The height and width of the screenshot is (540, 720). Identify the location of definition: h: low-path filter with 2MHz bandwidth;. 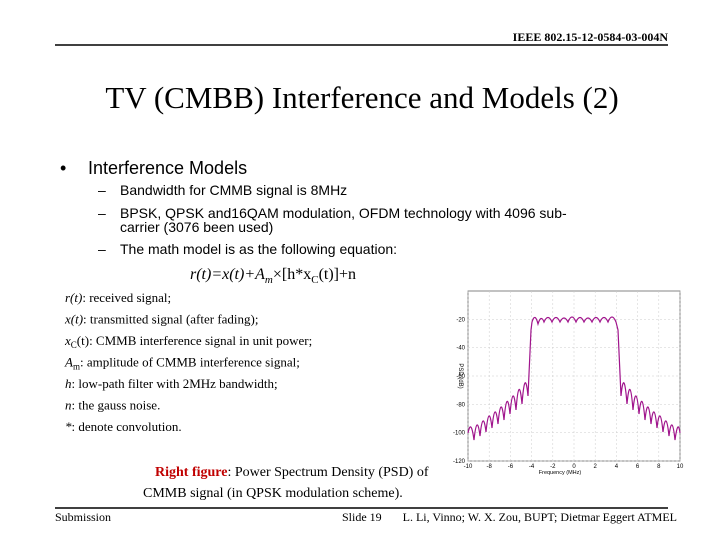
(171, 383).